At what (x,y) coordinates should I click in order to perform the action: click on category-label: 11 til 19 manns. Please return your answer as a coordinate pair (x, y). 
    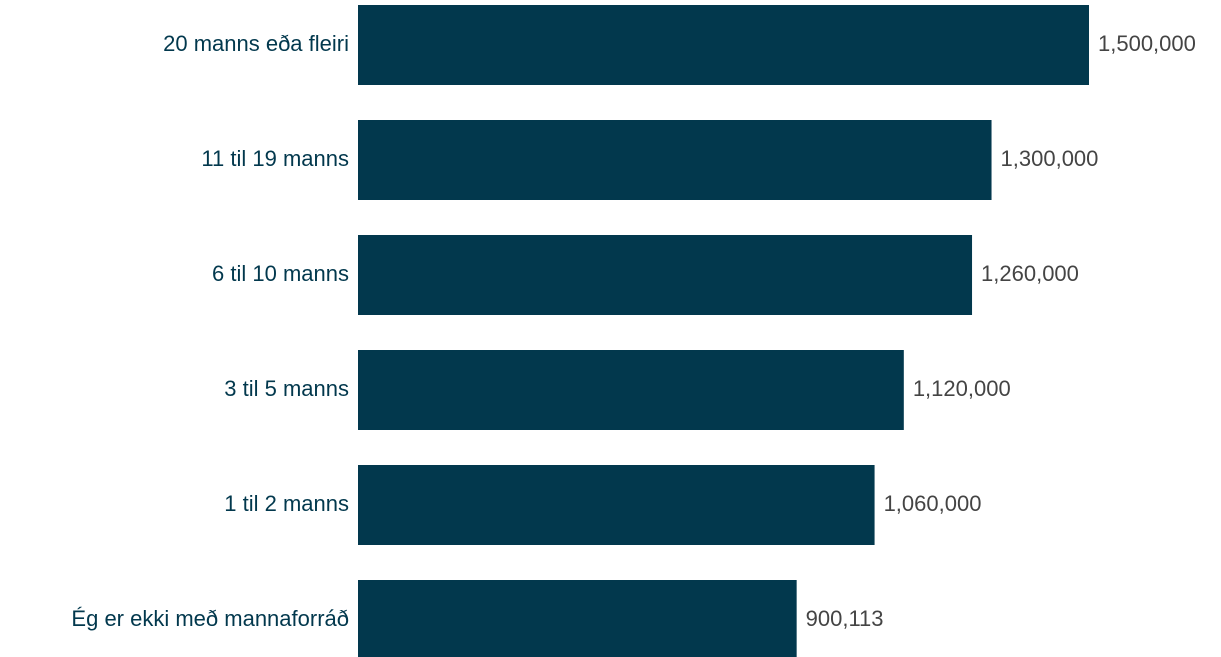
    Looking at the image, I should click on (275, 158).